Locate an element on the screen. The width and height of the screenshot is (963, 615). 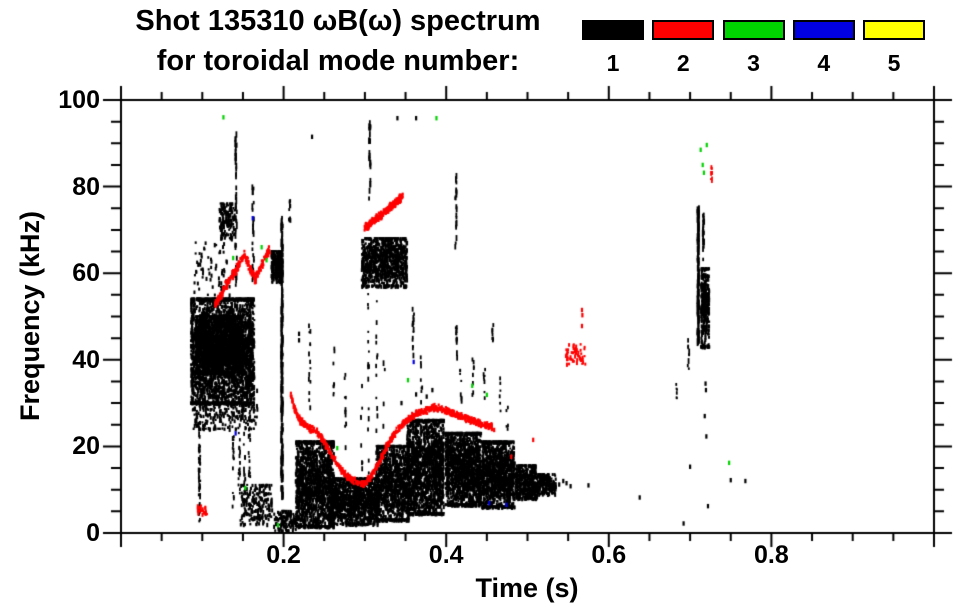
x-tick-label-0.8: 0.8 is located at coordinates (771, 555).